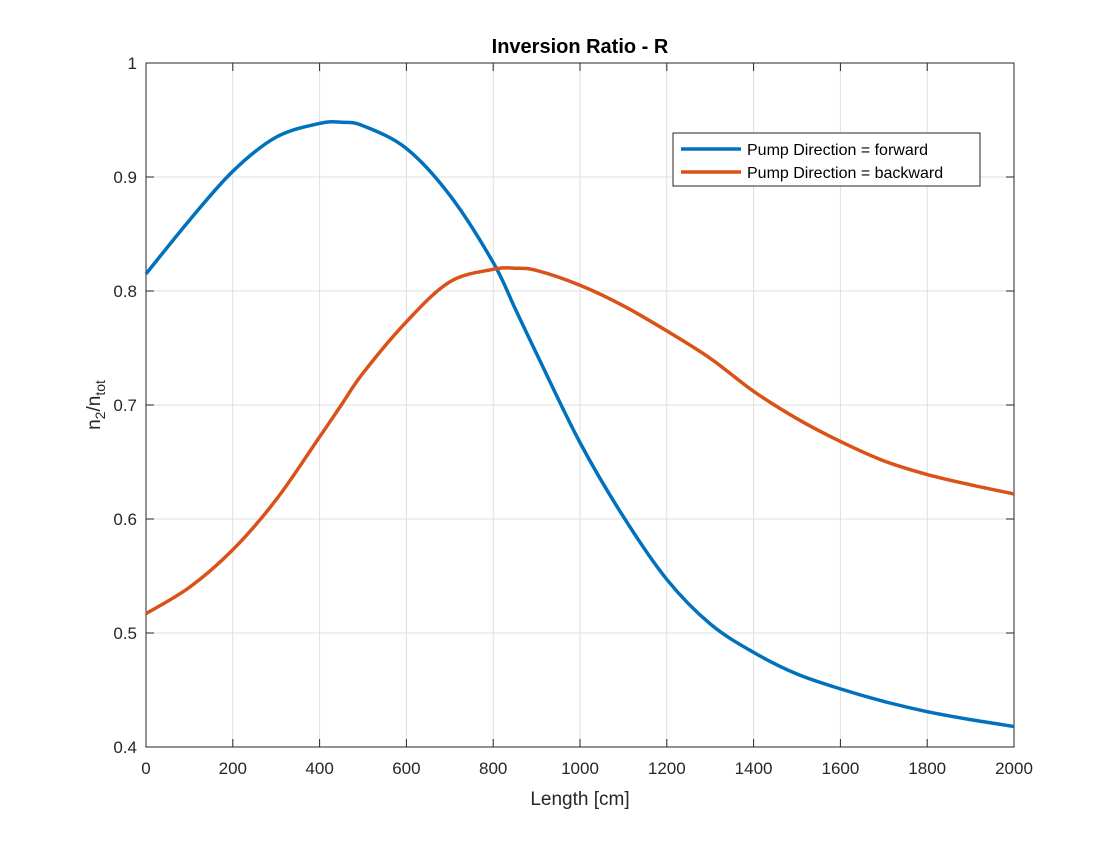 This screenshot has width=1120, height=845. I want to click on legend-label-forward: Pump Direction = forward, so click(837, 150).